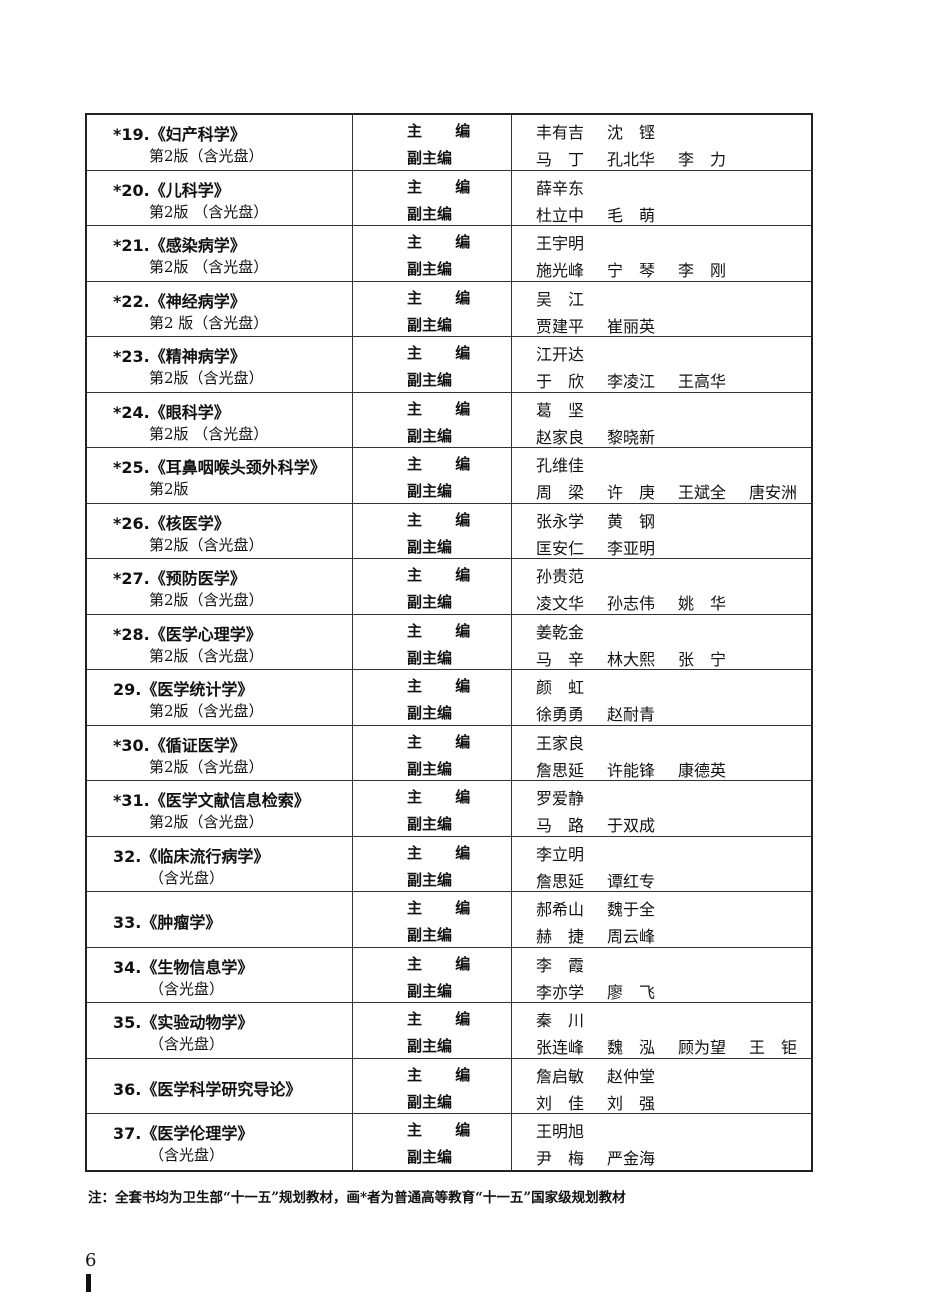  I want to click on editor-name: 詹启敏, so click(560, 1076).